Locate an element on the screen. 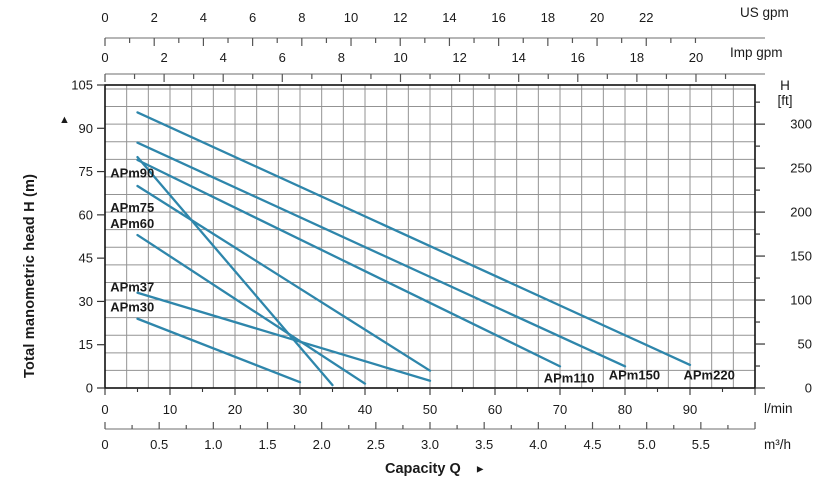 This screenshot has width=835, height=487. svg-text: 4.5 is located at coordinates (592, 444).